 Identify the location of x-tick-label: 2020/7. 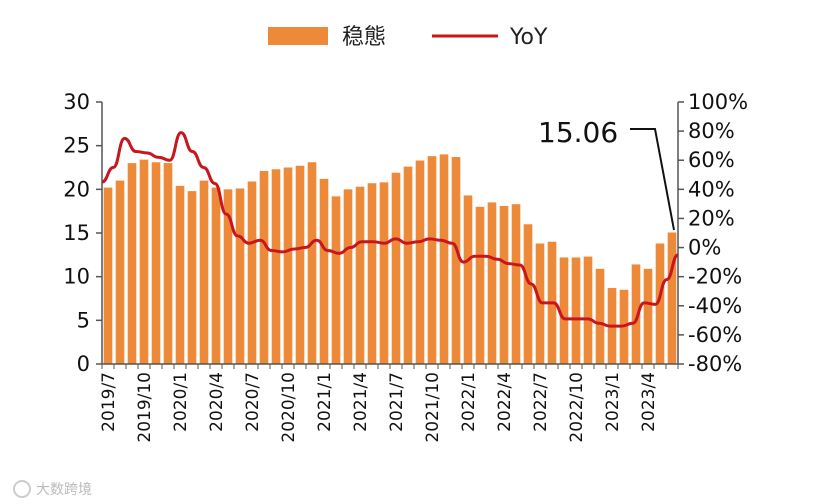
(253, 402).